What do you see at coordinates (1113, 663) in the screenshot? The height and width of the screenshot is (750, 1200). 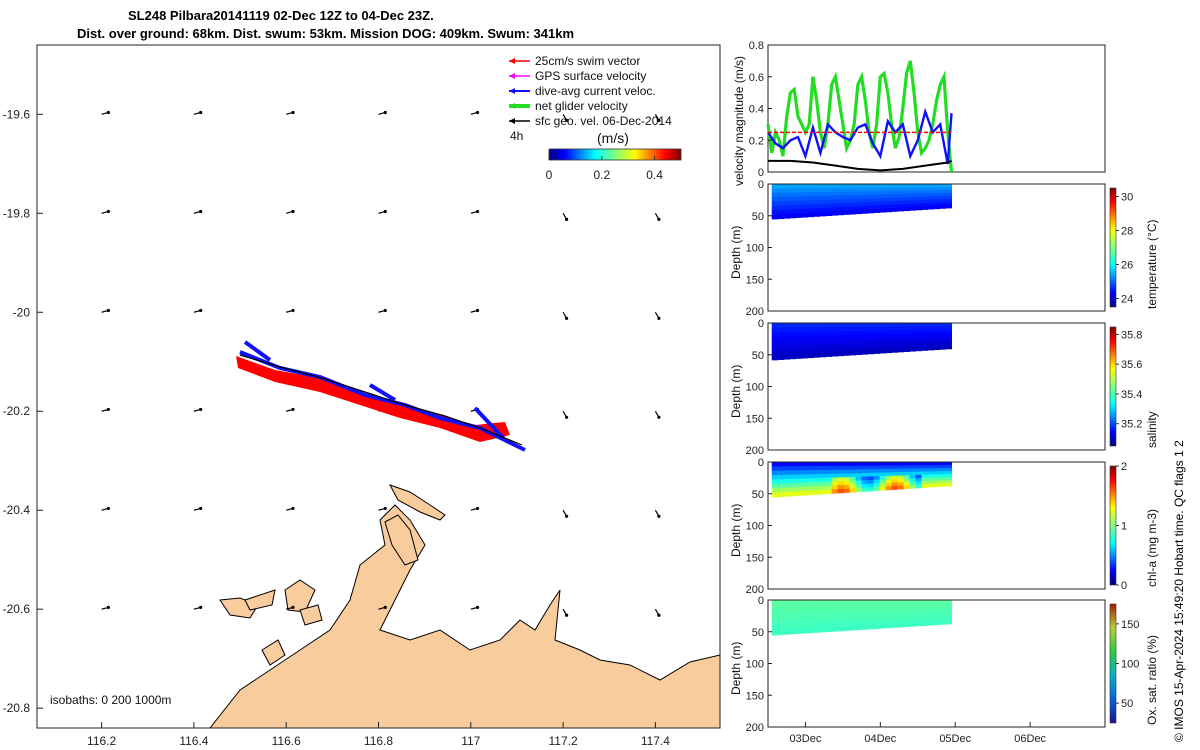 I see `profile-colorbar` at bounding box center [1113, 663].